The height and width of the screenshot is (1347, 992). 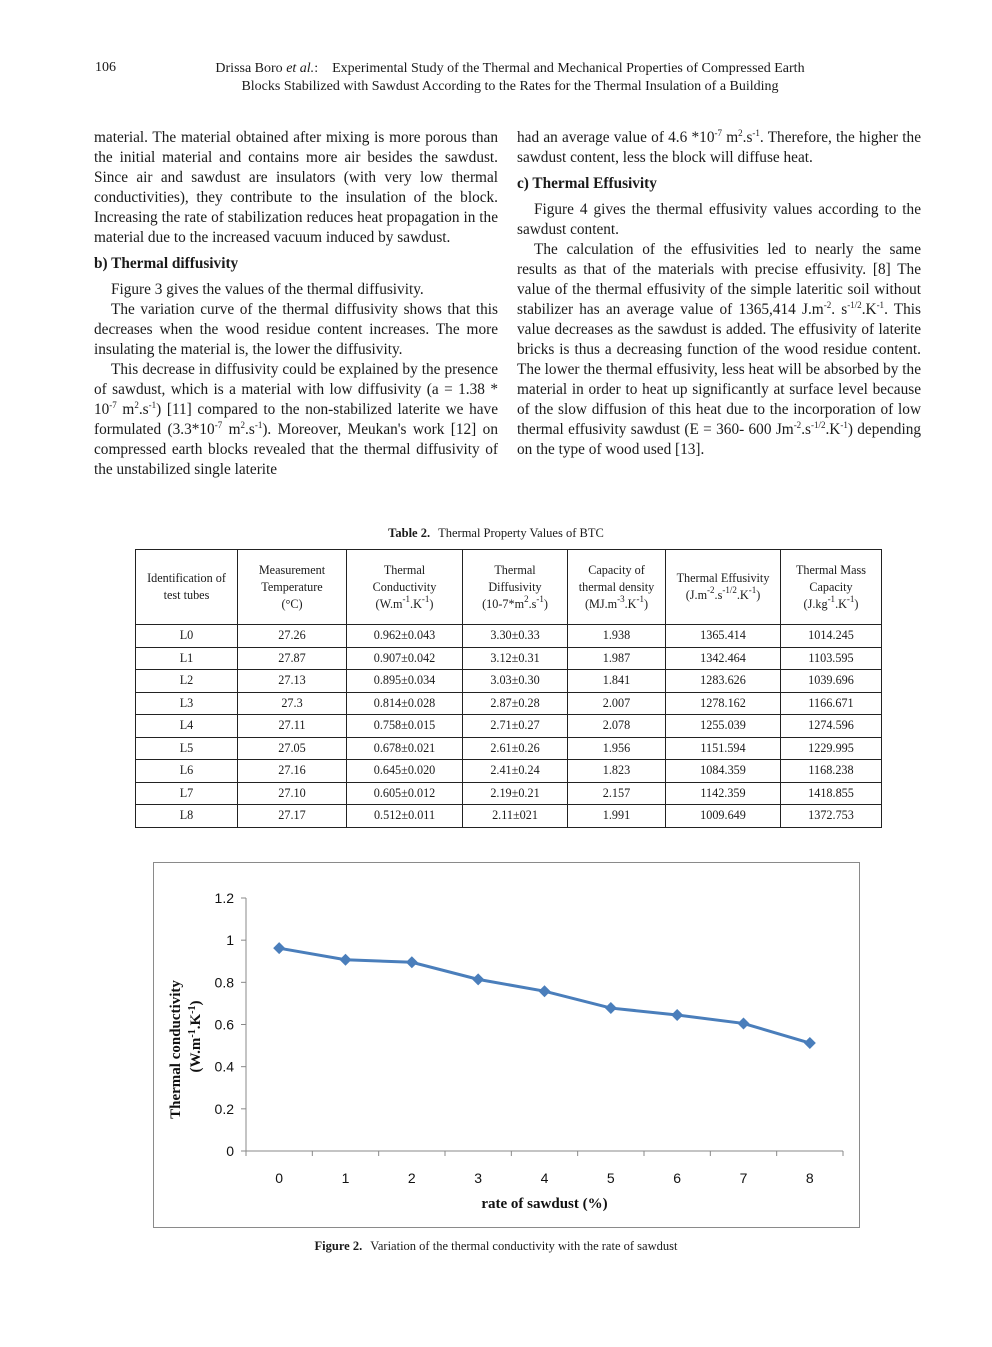 I want to click on table-cell: 27.13, so click(x=292, y=681).